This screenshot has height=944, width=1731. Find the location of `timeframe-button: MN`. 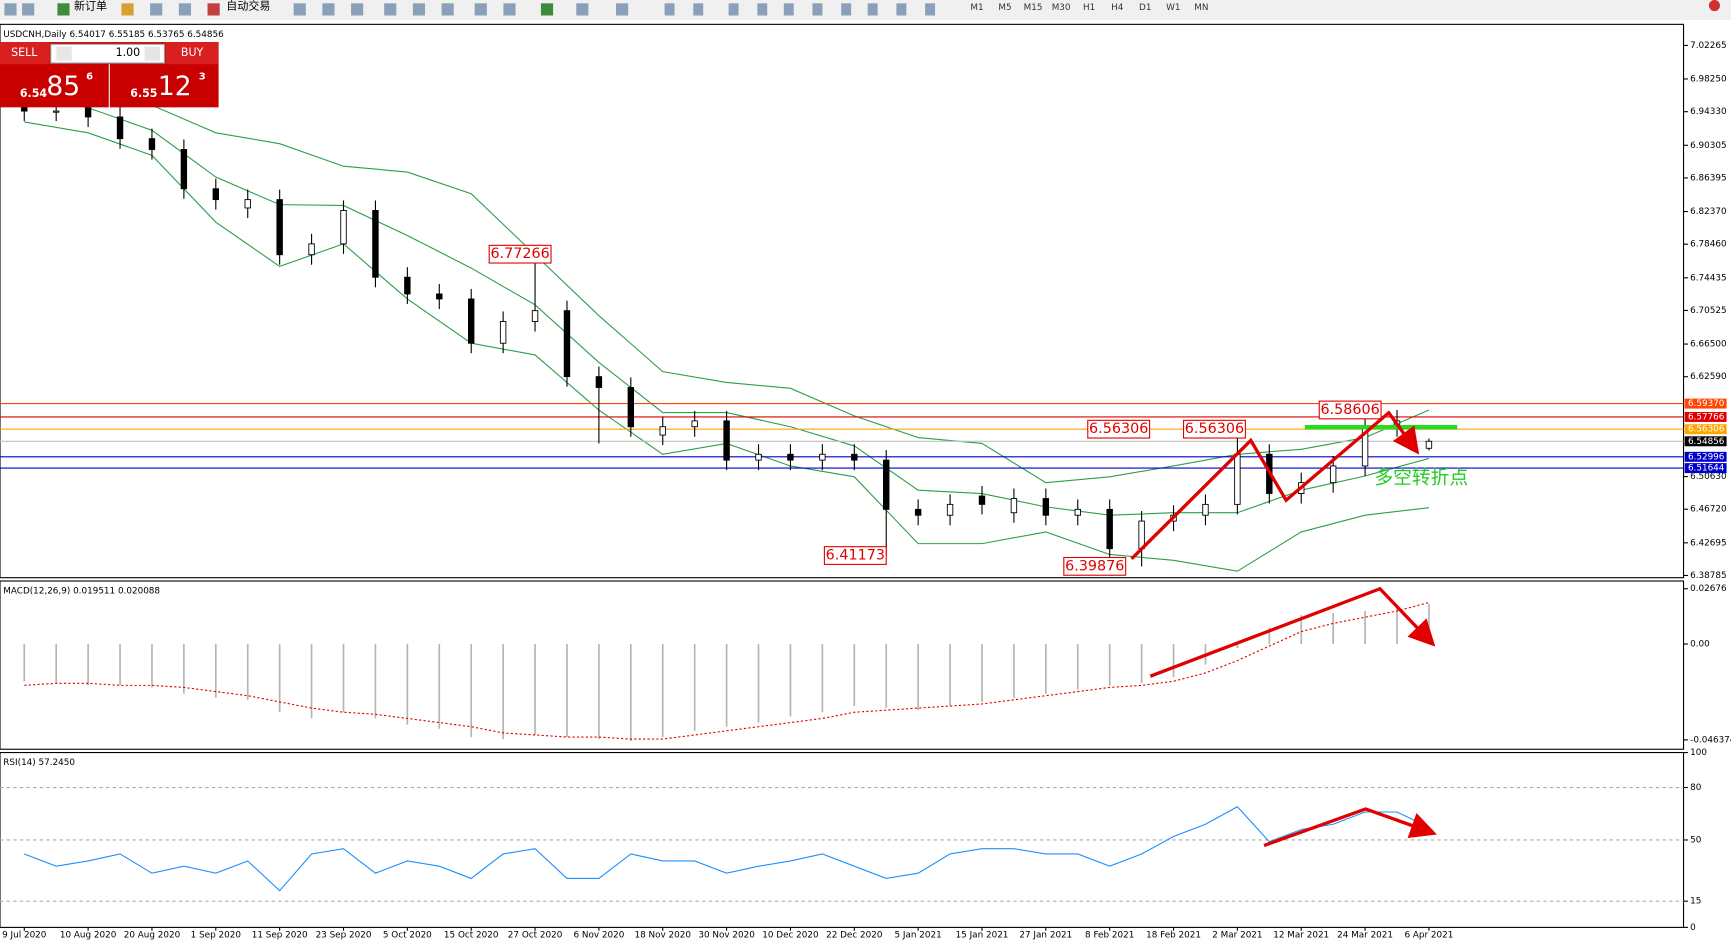

timeframe-button: MN is located at coordinates (1201, 8).